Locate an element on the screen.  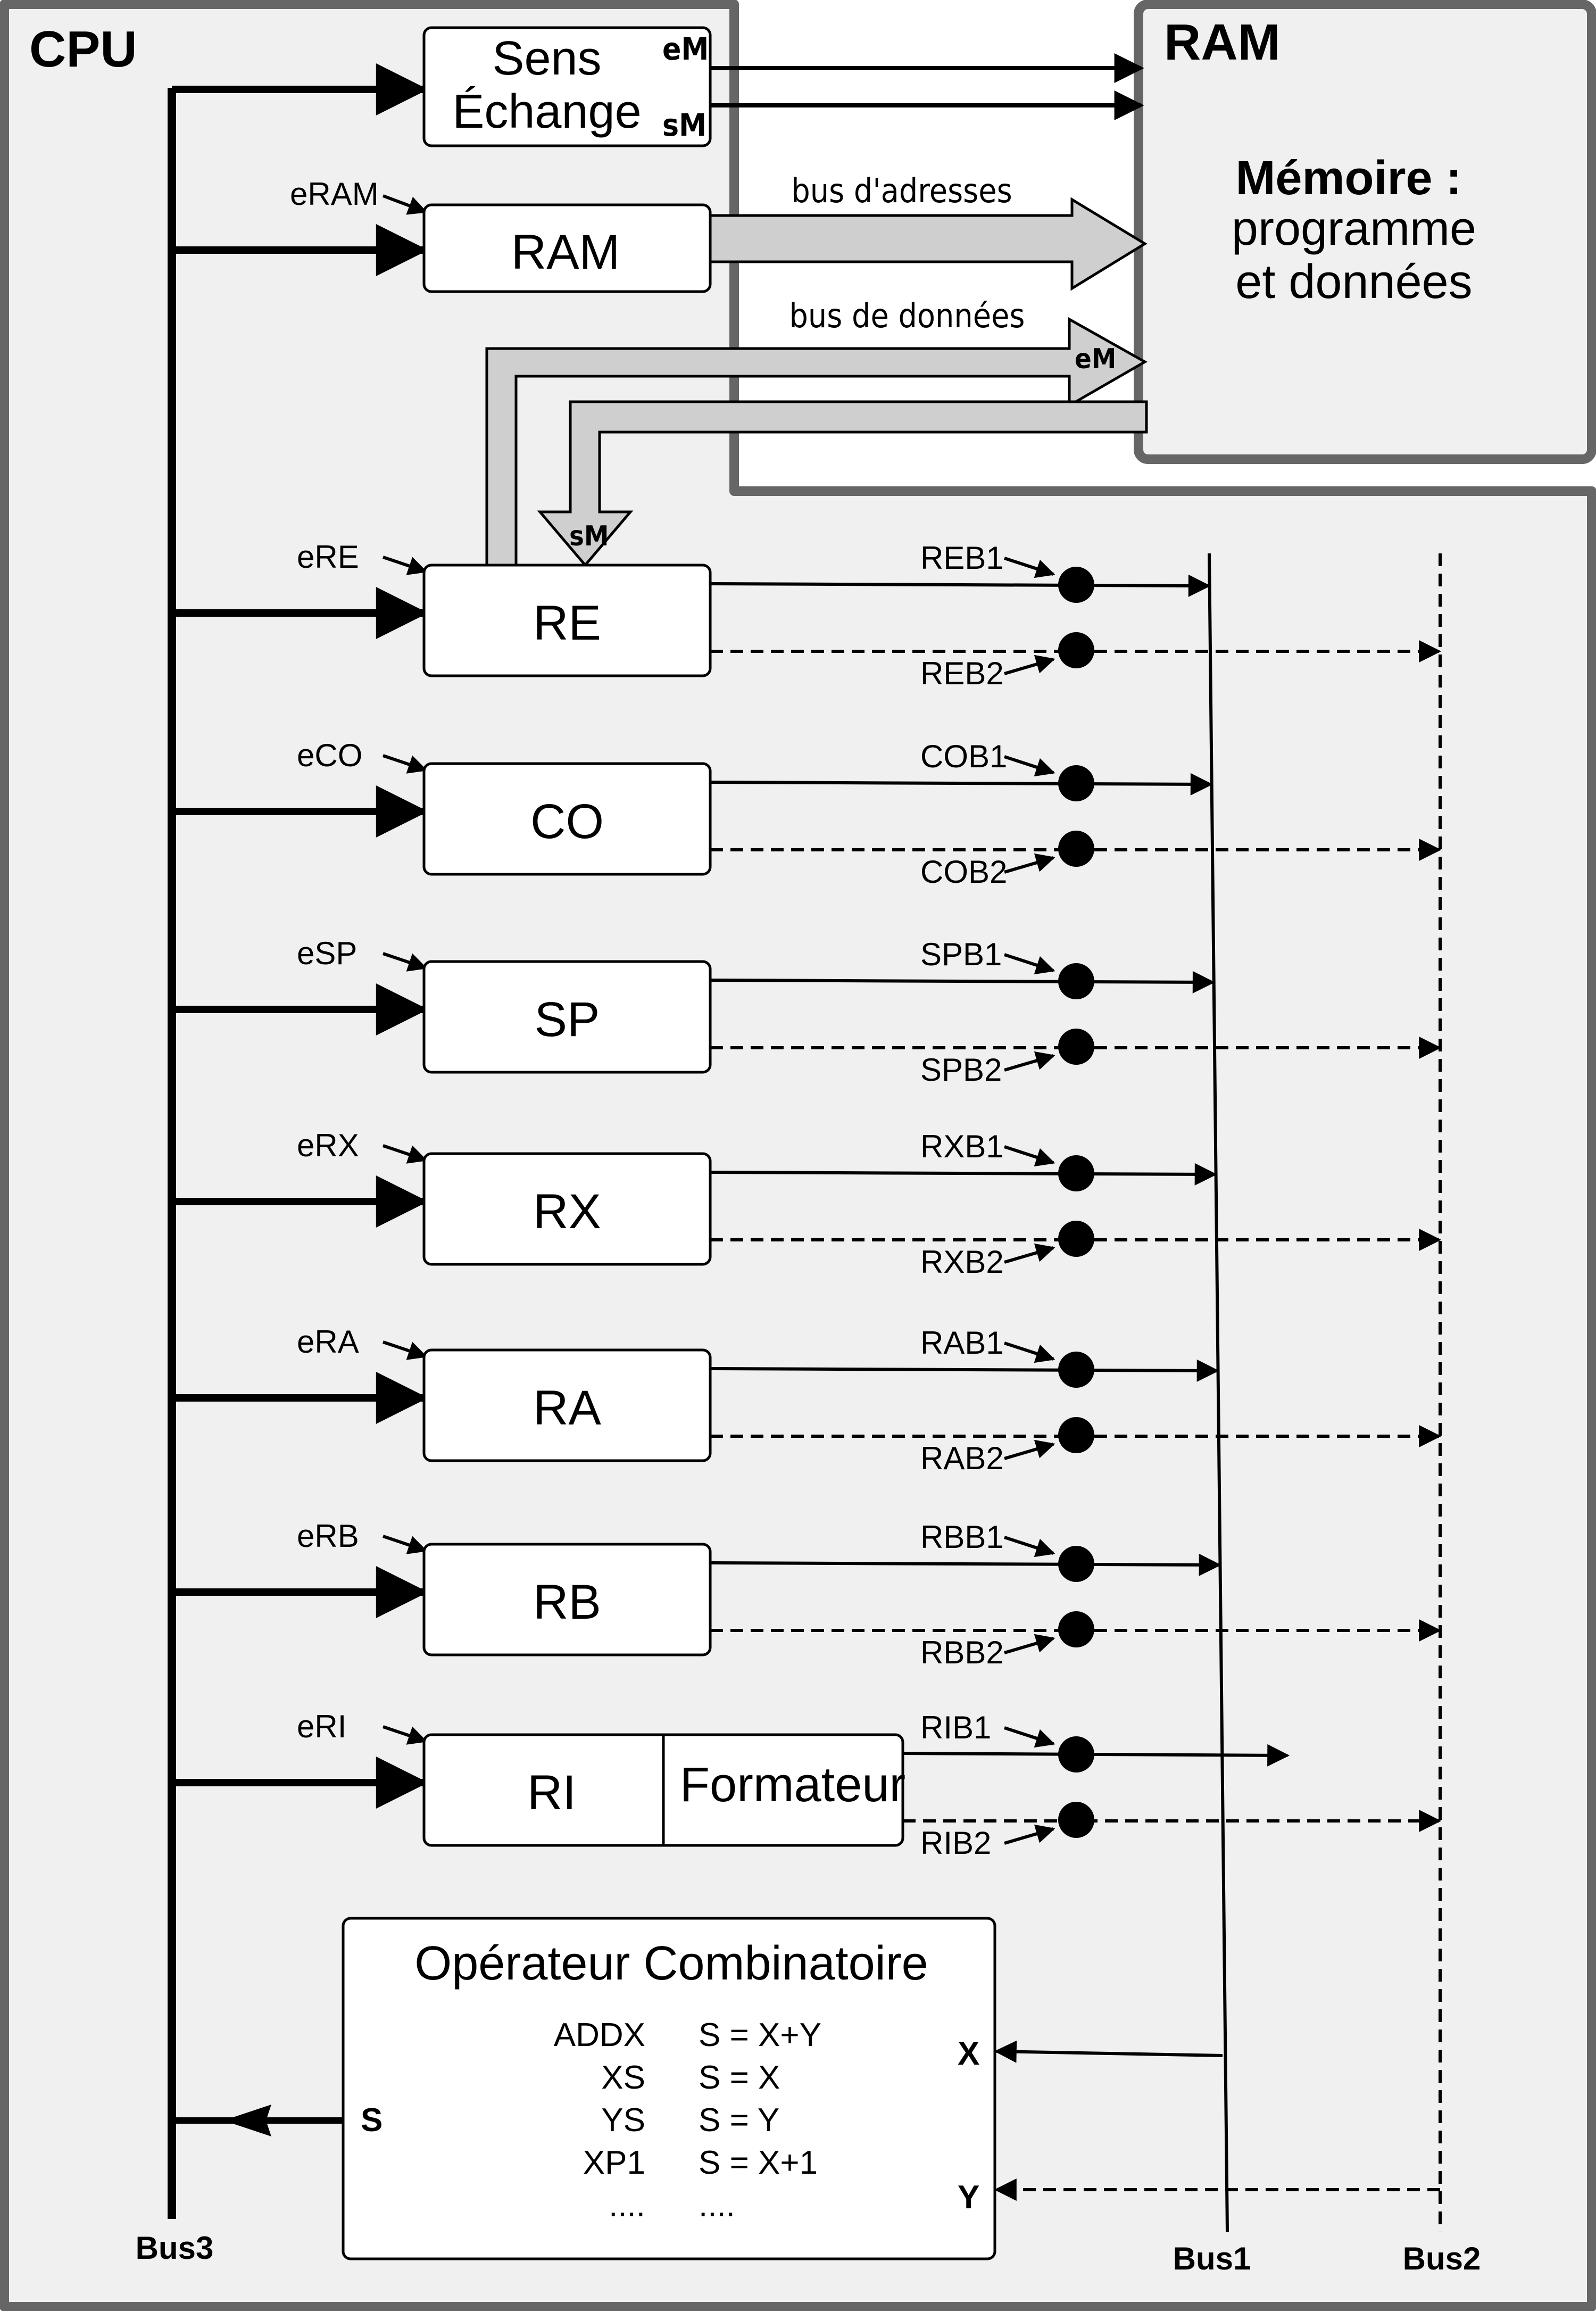
register-label-sp: SP is located at coordinates (568, 1019).